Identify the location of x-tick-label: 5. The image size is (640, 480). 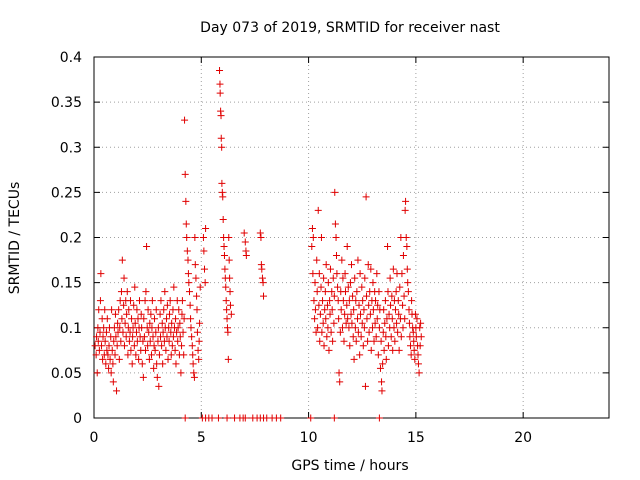
(201, 438).